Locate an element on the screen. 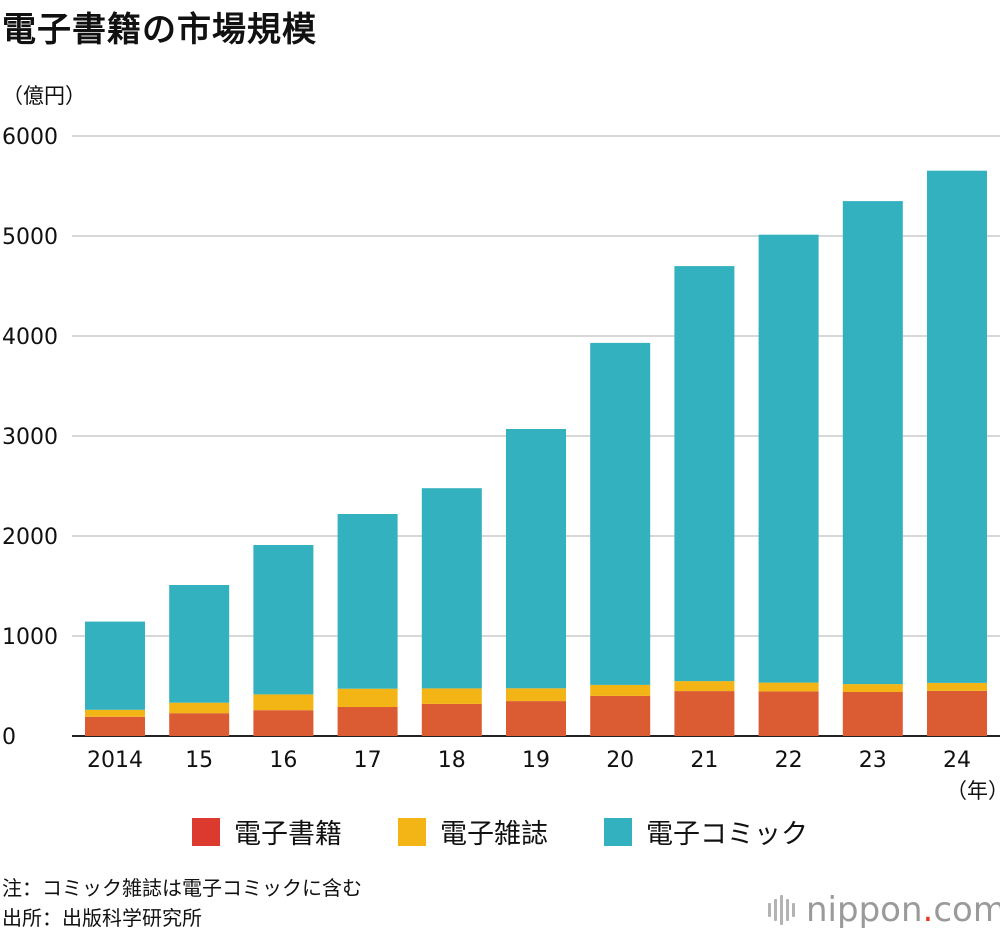 The width and height of the screenshot is (1000, 934). x-tick-label: 21 is located at coordinates (704, 760).